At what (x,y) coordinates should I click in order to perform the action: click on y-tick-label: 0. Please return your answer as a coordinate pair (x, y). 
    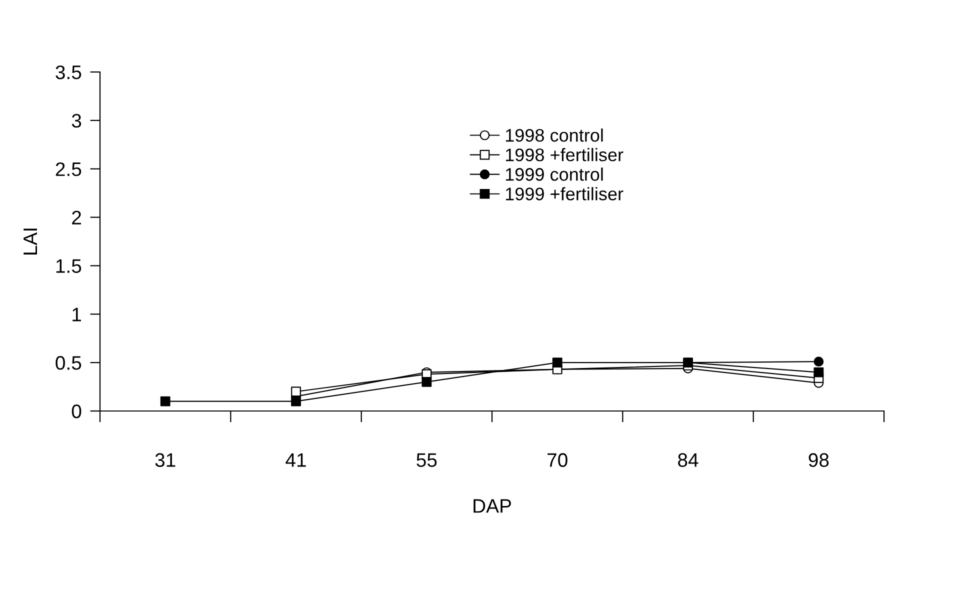
    Looking at the image, I should click on (77, 411).